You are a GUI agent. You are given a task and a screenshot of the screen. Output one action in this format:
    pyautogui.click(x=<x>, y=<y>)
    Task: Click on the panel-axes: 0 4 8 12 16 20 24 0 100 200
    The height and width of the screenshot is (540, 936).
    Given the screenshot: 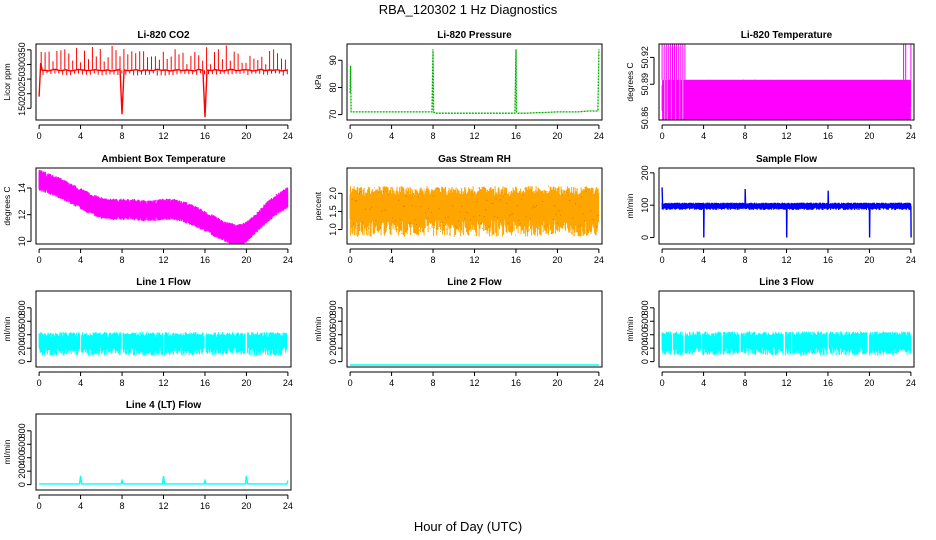 What is the action you would take?
    pyautogui.click(x=778, y=215)
    